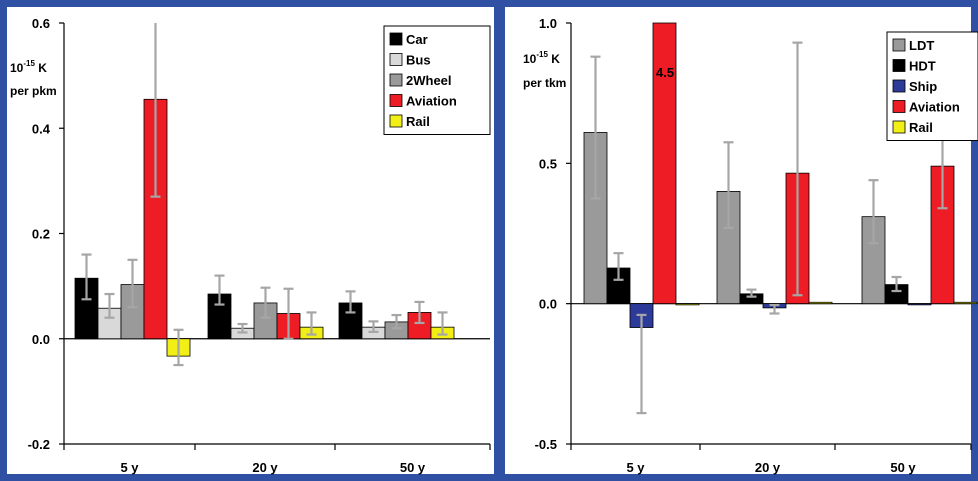 Image resolution: width=978 pixels, height=481 pixels. Describe the element at coordinates (396, 80) in the screenshot. I see `legend-swatch-2wheel` at that location.